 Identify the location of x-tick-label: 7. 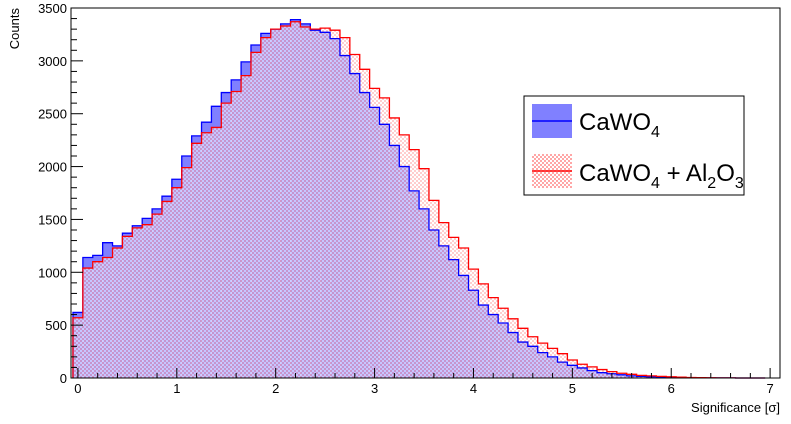
(769, 388).